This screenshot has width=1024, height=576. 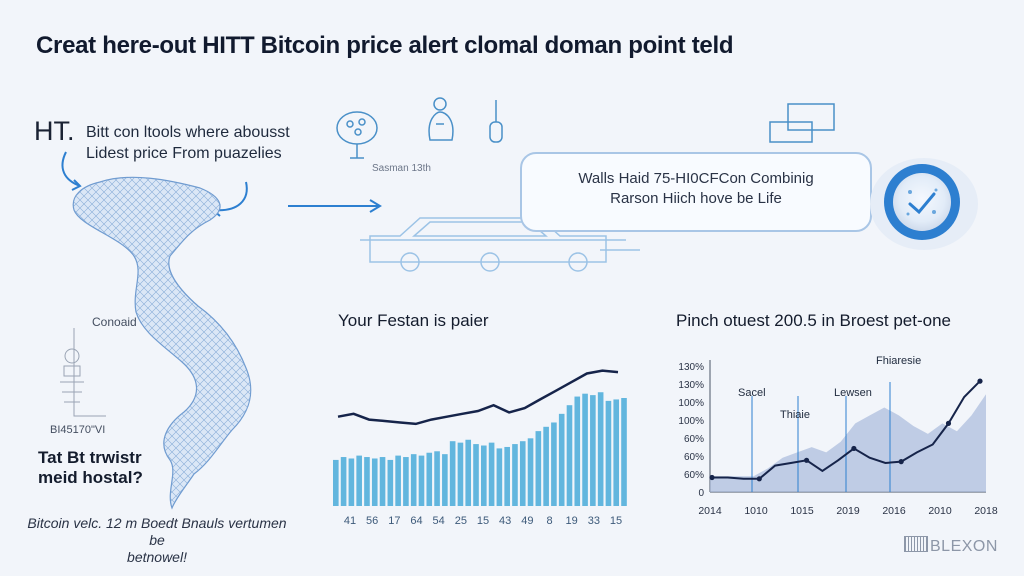 I want to click on x-tick-label: 2018, so click(x=986, y=511).